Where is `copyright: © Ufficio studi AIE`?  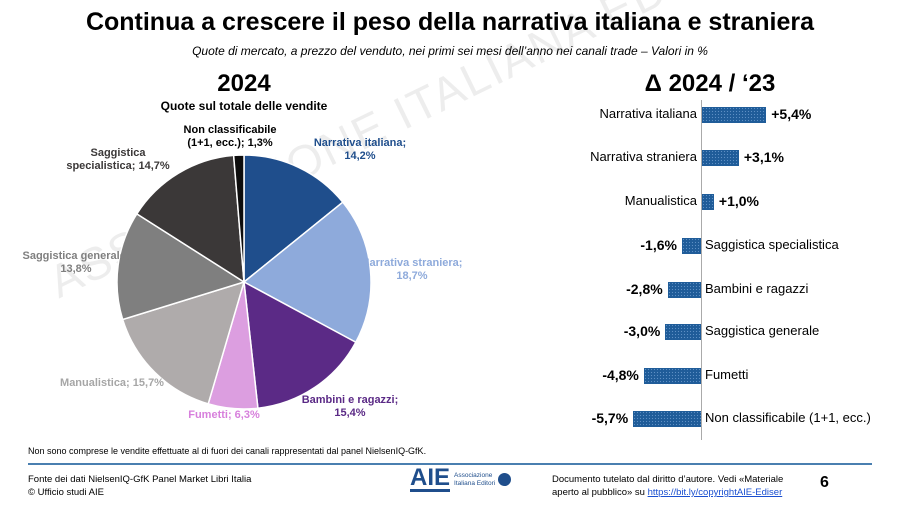 copyright: © Ufficio studi AIE is located at coordinates (66, 492).